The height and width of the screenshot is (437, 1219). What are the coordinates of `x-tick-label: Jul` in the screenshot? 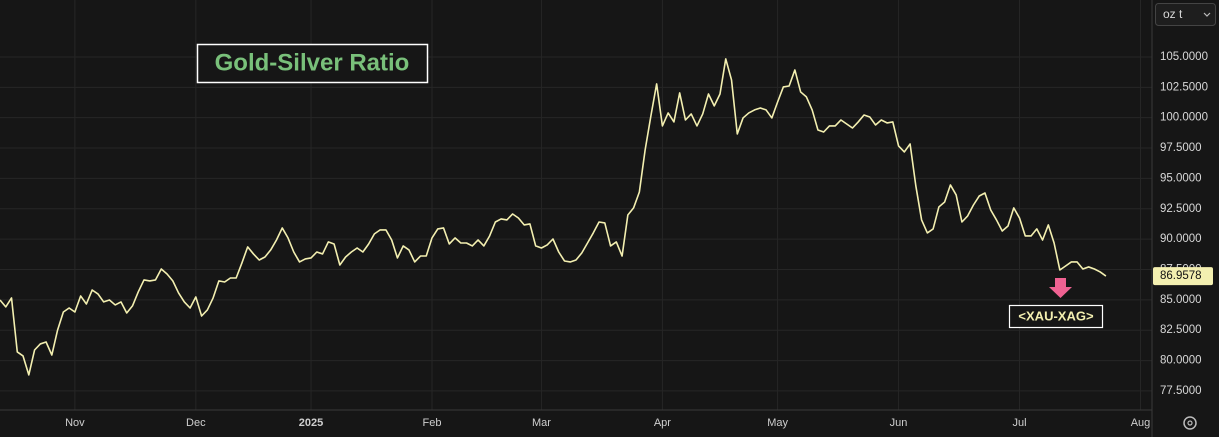 It's located at (1019, 423).